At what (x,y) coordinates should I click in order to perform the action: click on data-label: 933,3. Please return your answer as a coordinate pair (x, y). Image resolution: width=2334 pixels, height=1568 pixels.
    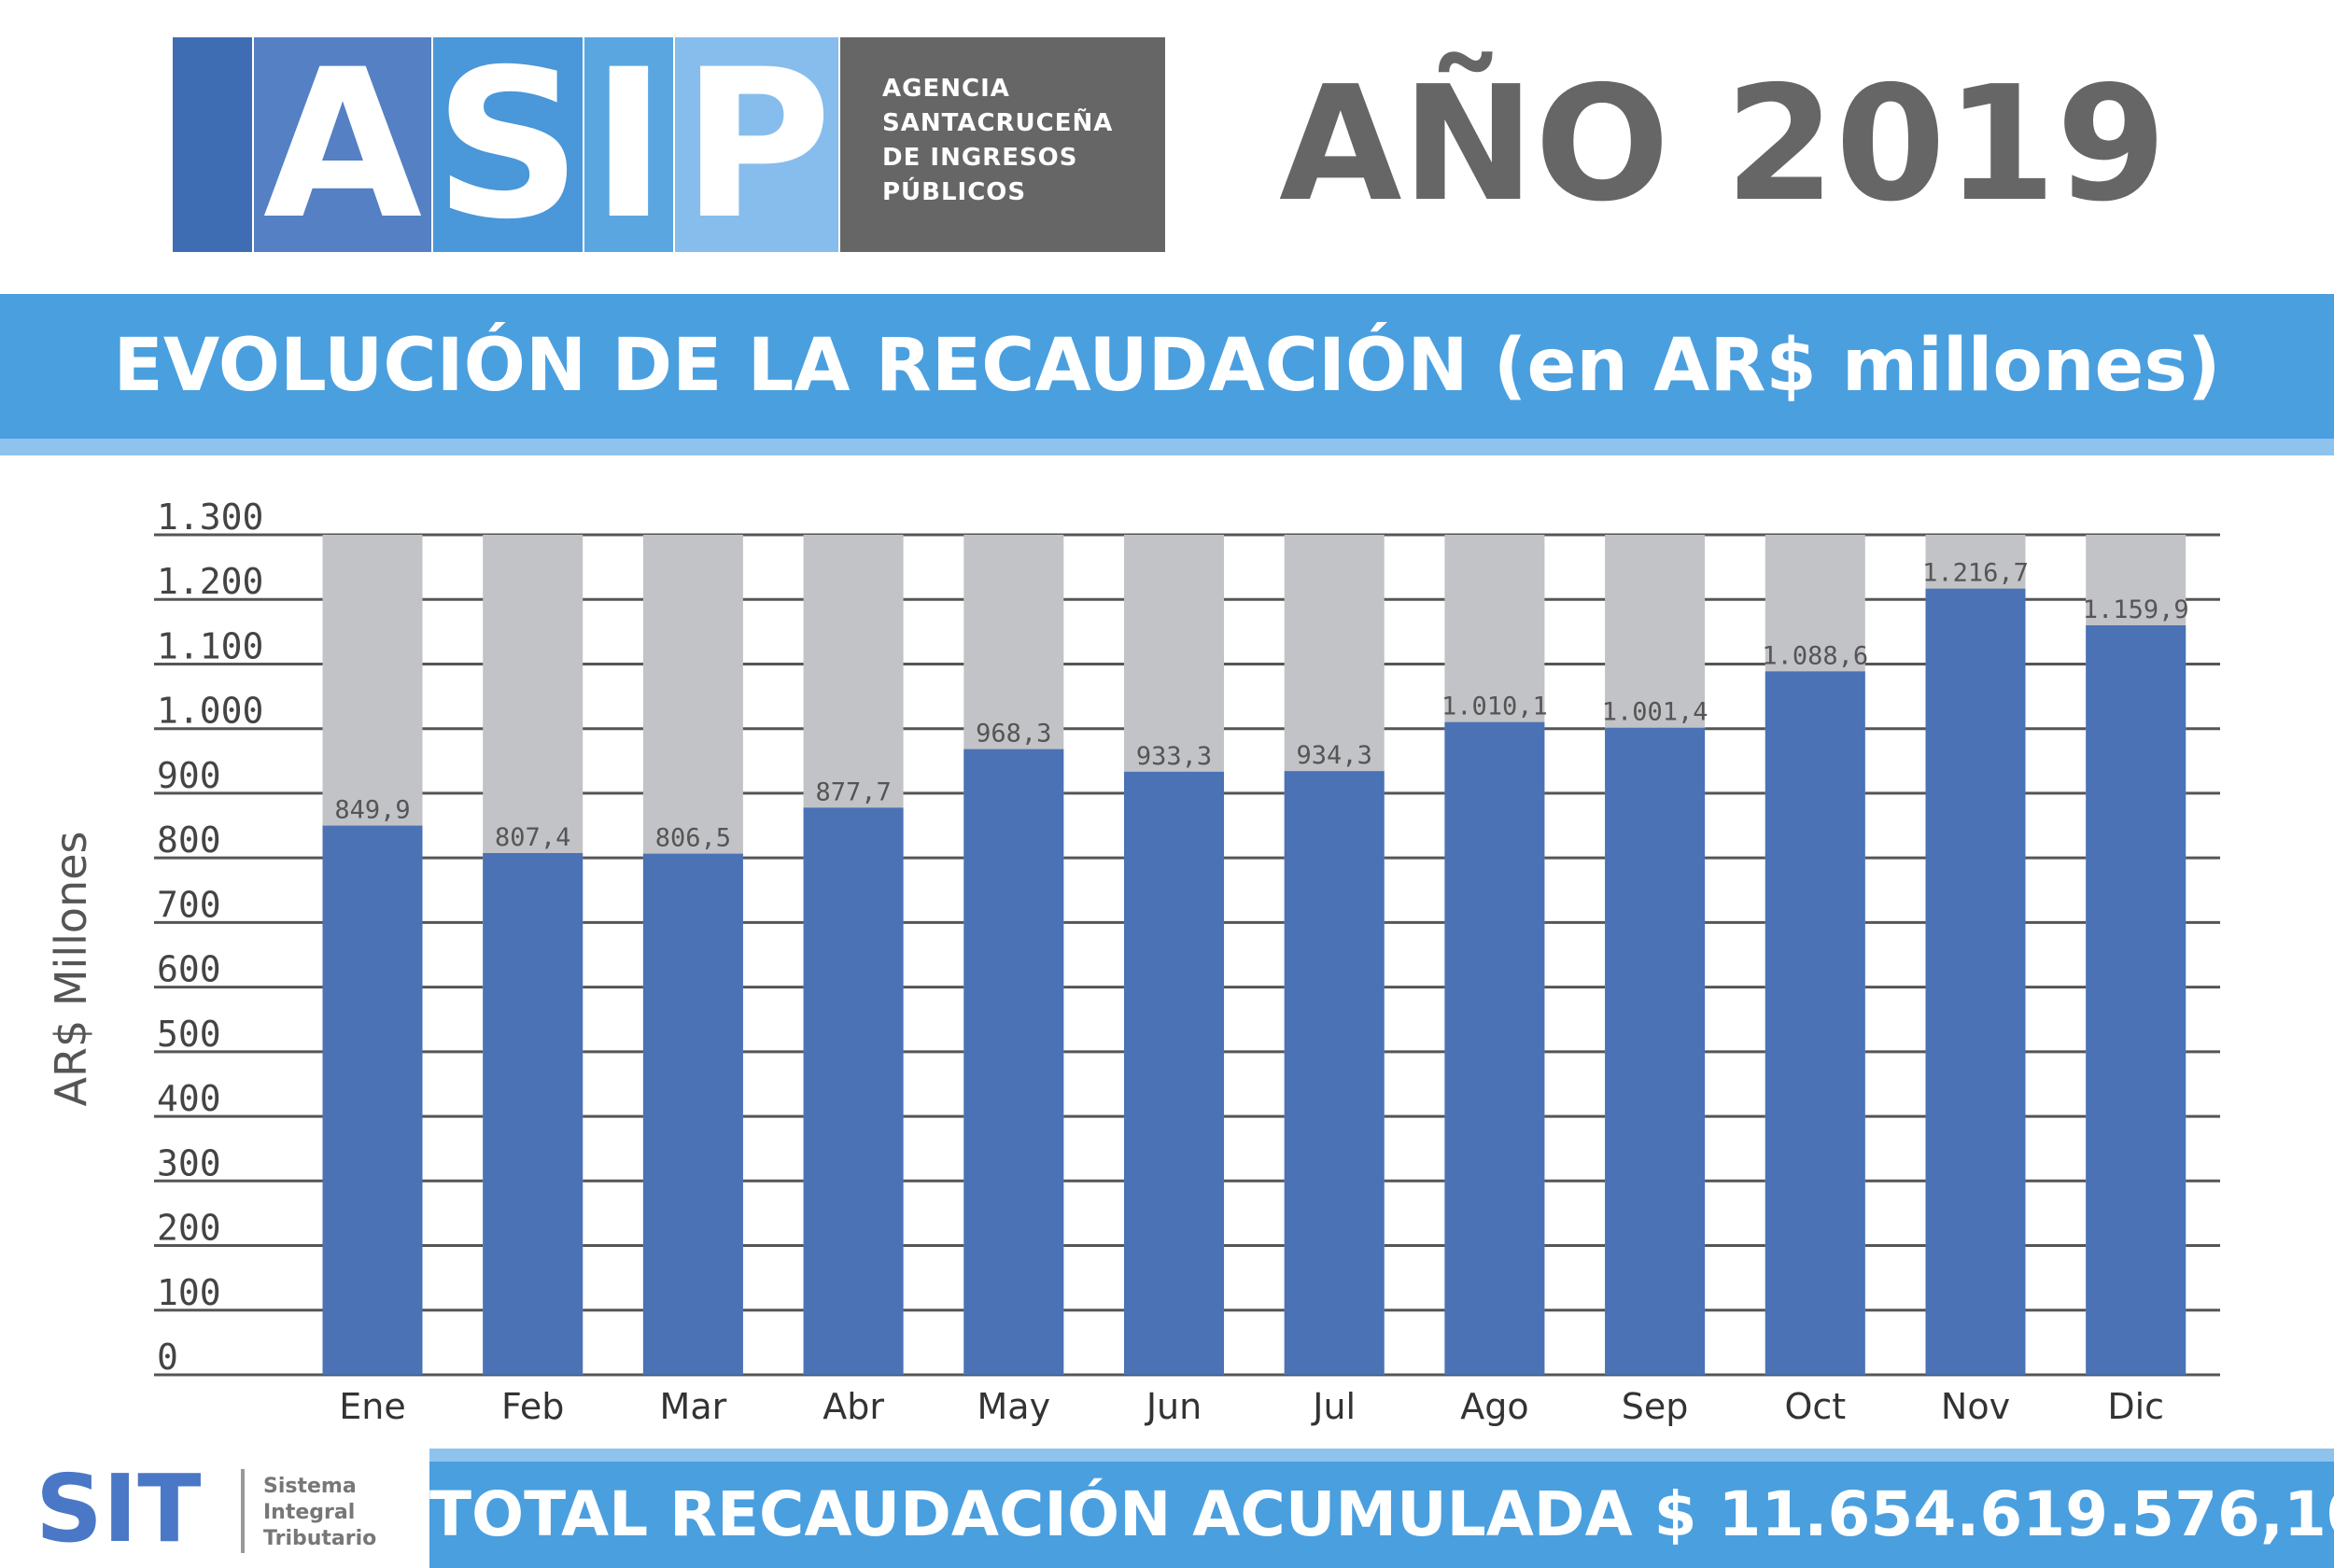
    Looking at the image, I should click on (1174, 756).